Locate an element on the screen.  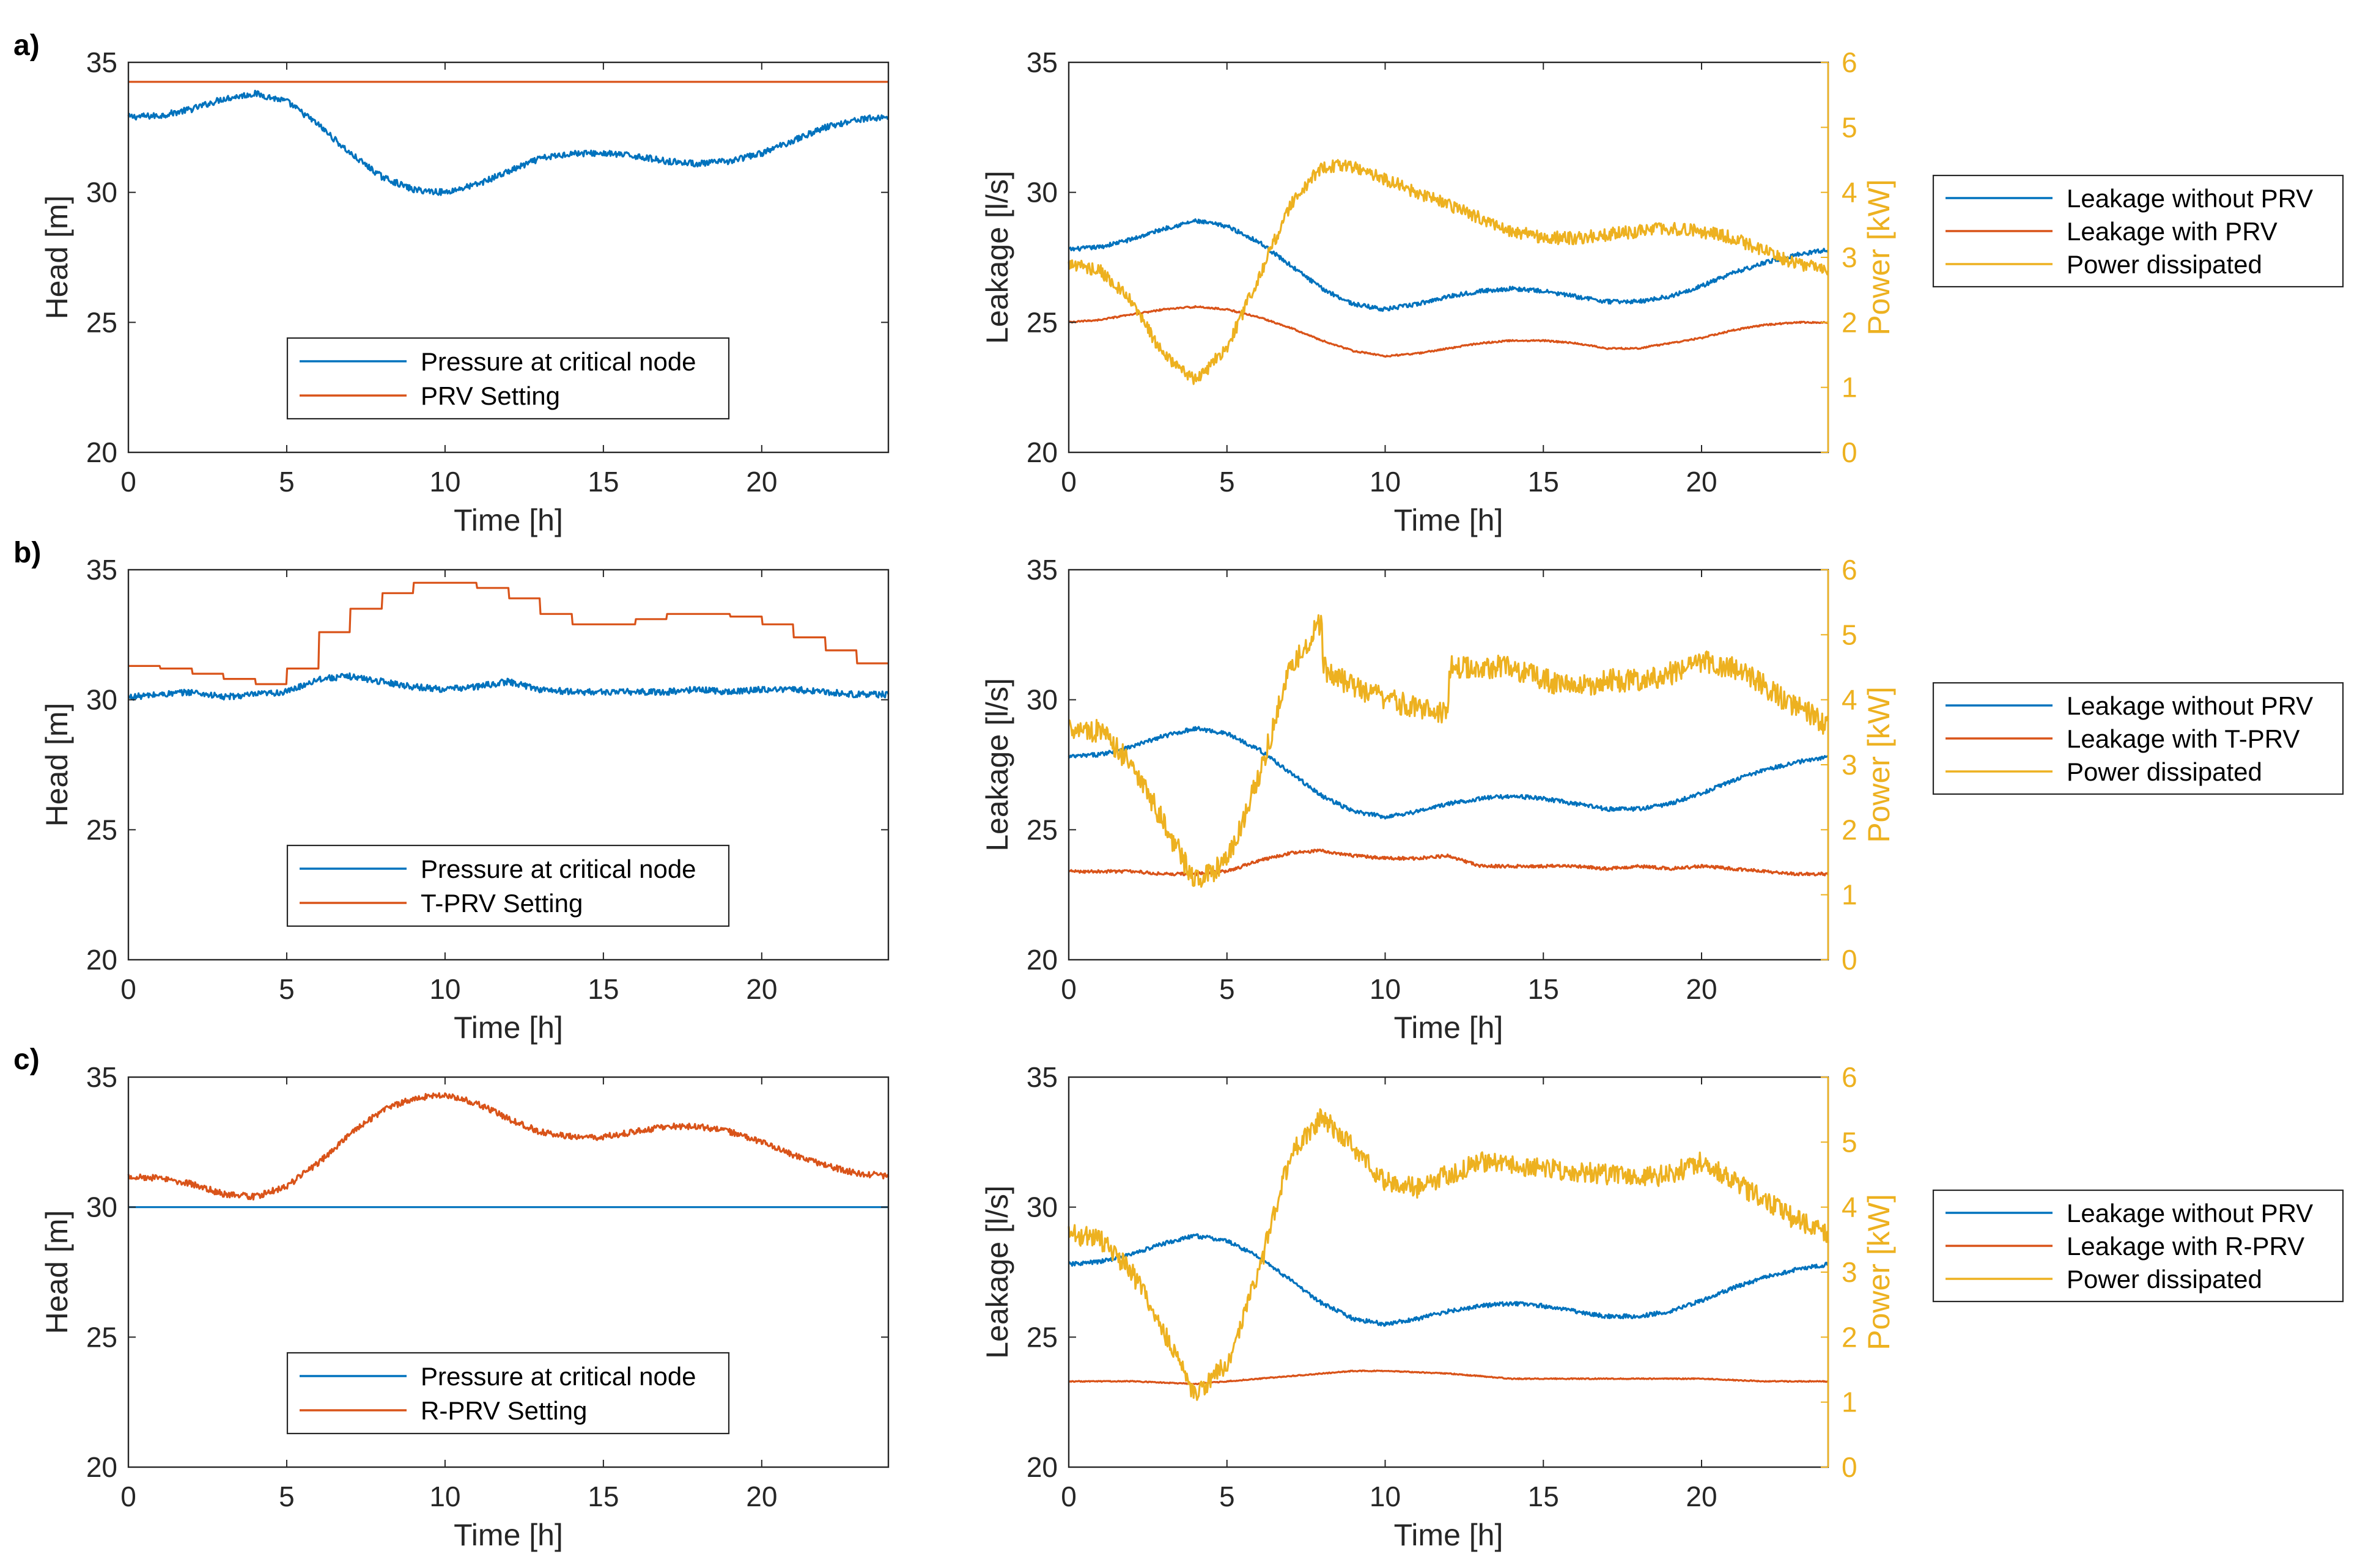
series-line-leakage-with-r-prv is located at coordinates (1448, 1377).